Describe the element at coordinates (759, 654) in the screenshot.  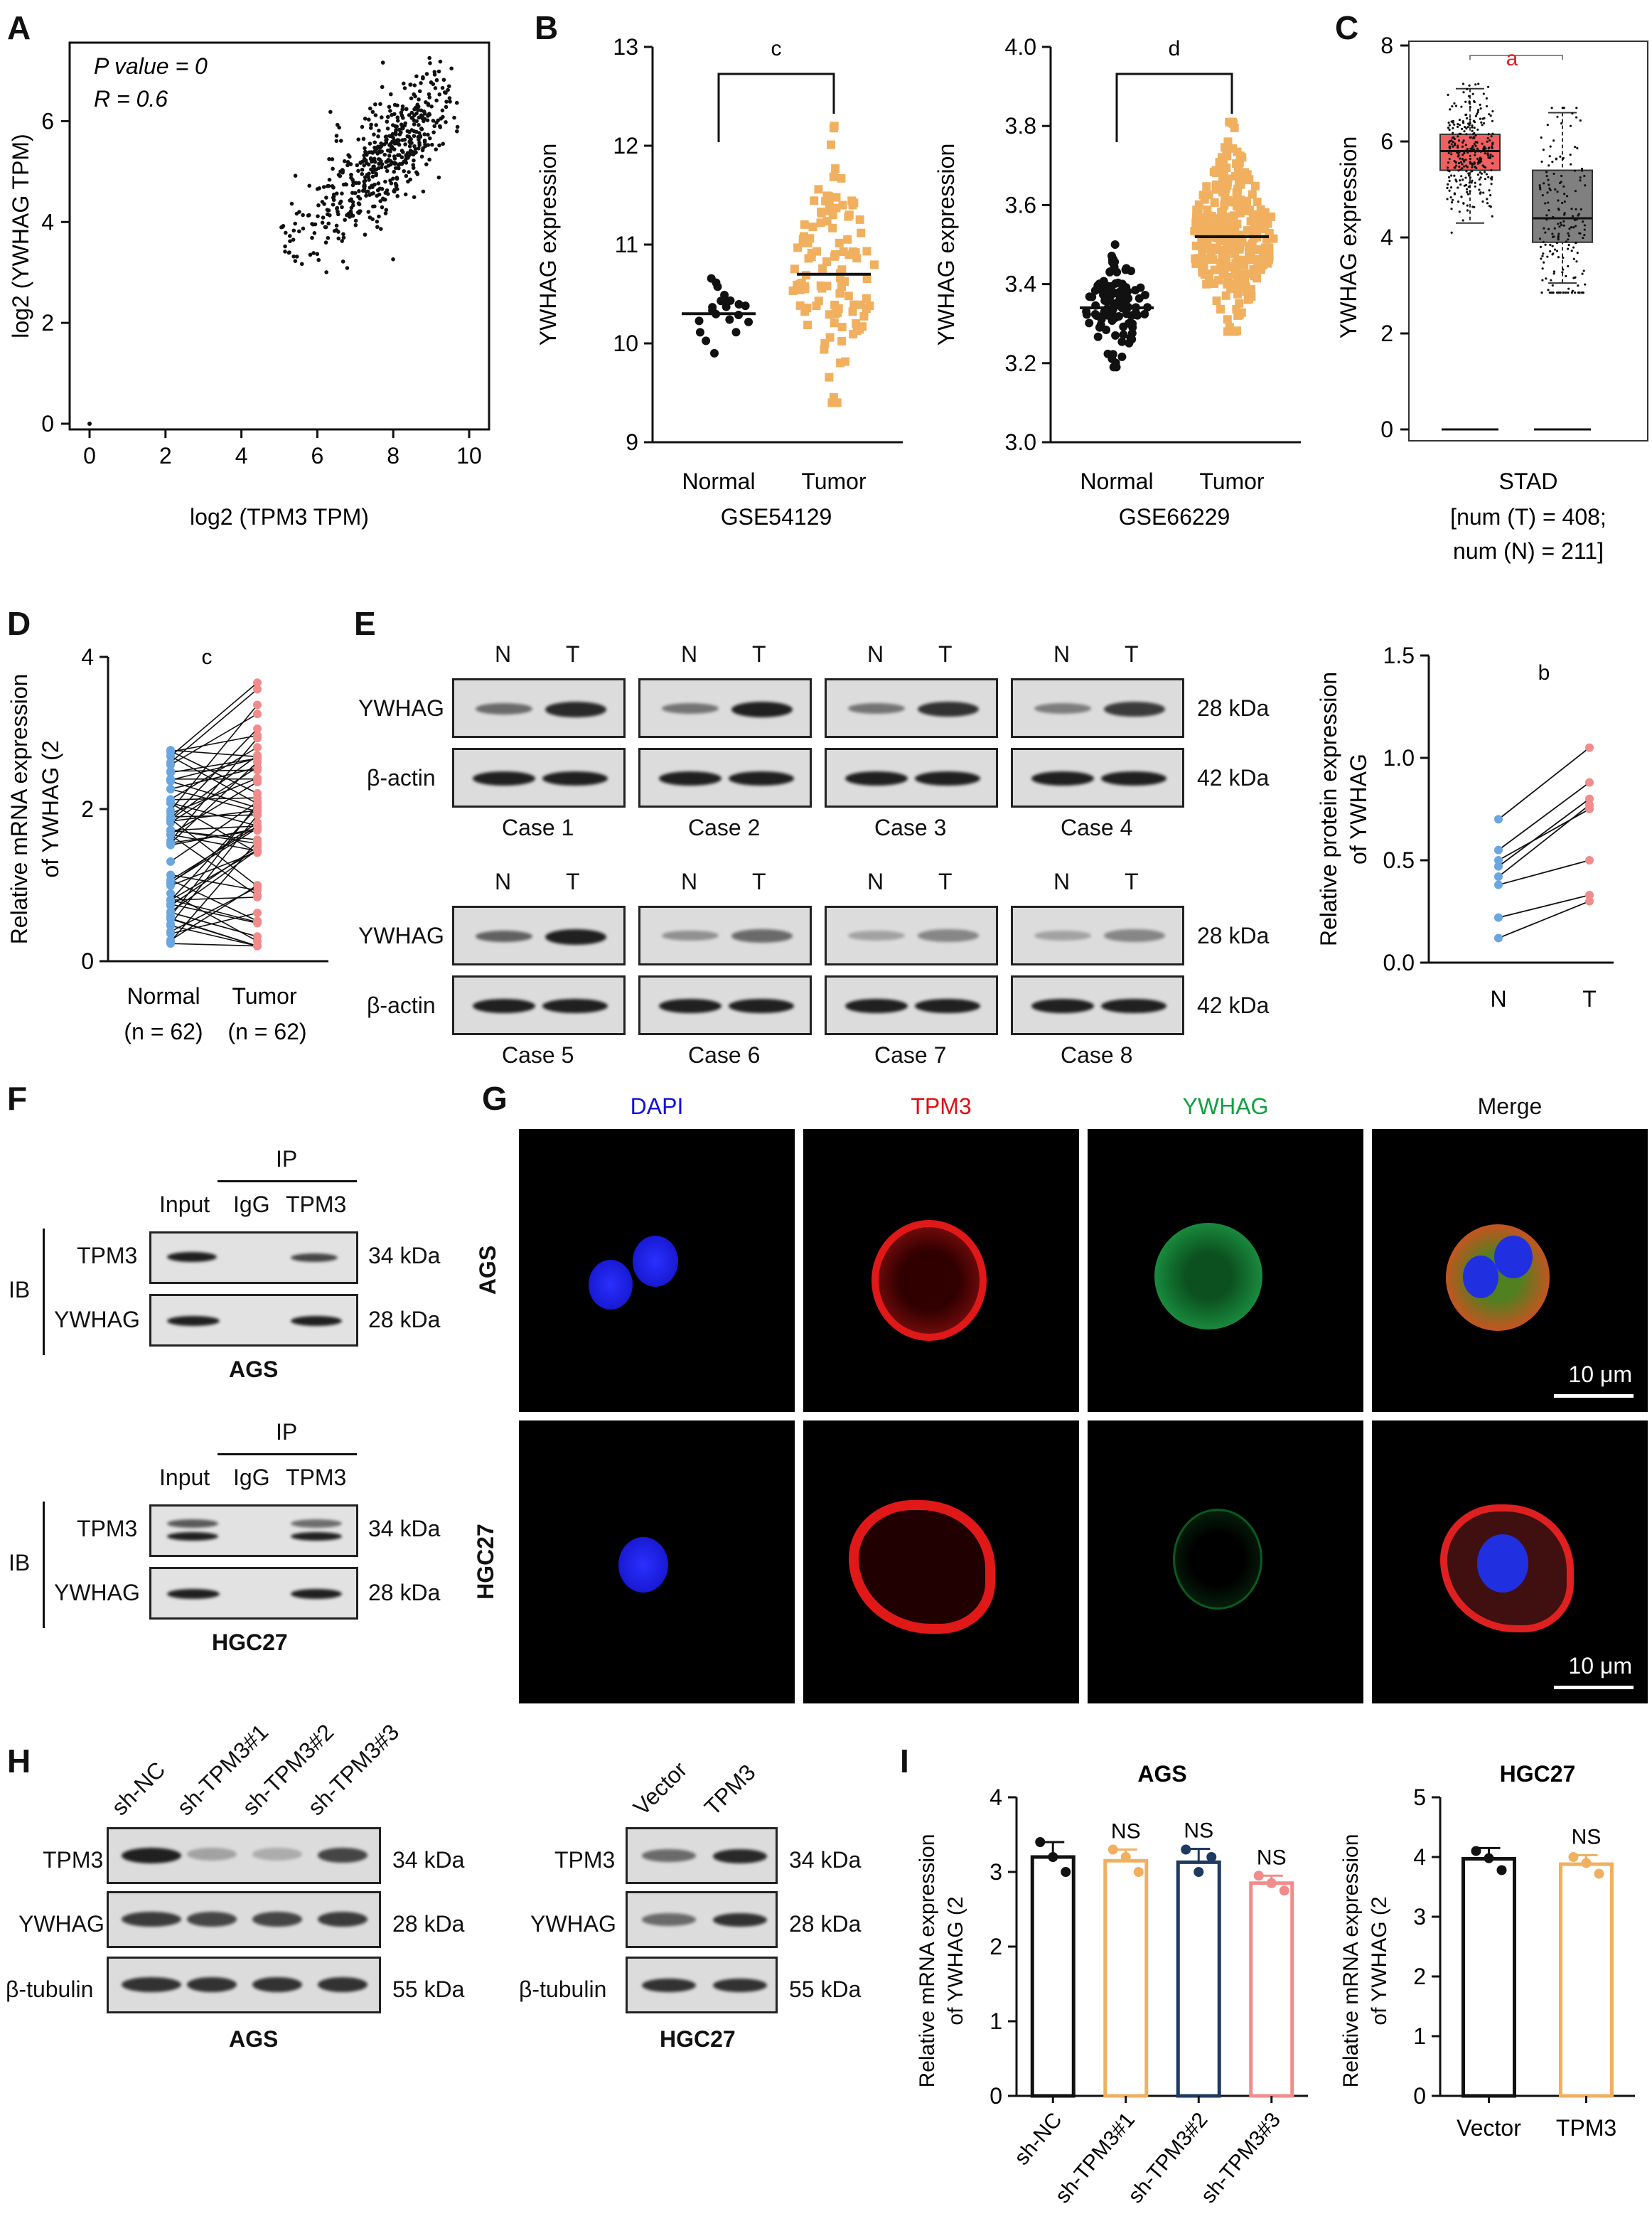
I see `lane-label-t: T` at that location.